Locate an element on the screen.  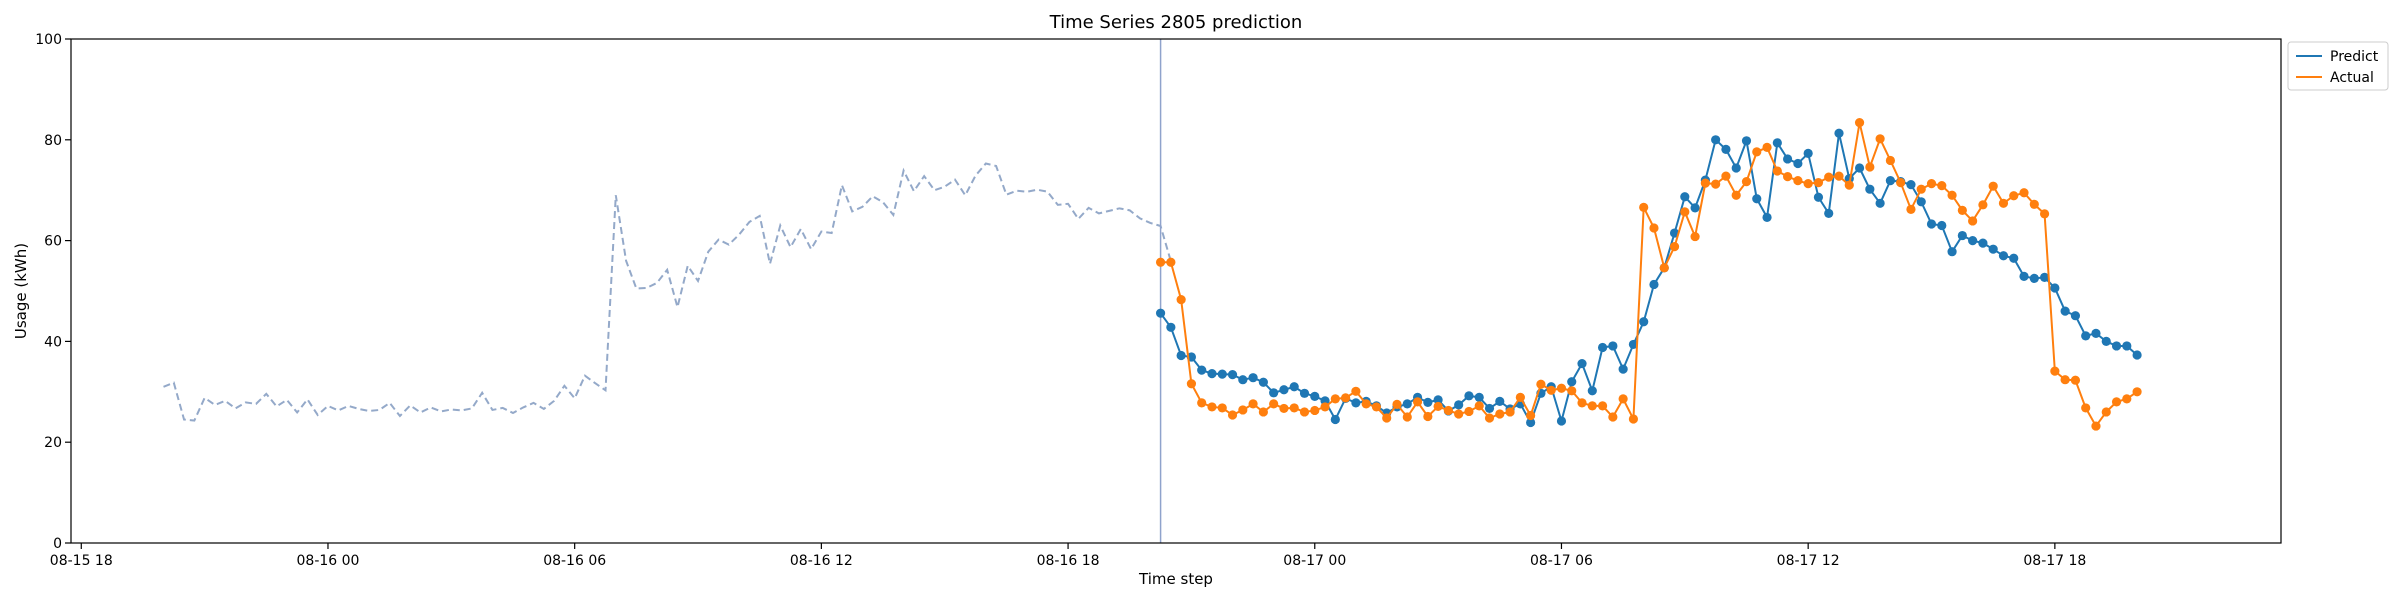
x-tick-label: 08-16 06 is located at coordinates (574, 561).